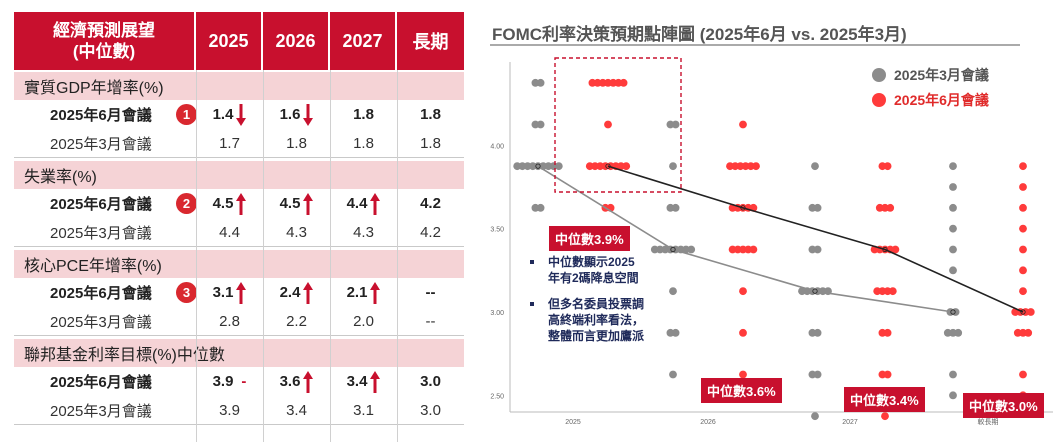 This screenshot has width=1057, height=442. What do you see at coordinates (105, 41) in the screenshot?
I see `header-label: 經濟預測展望 (中位數)` at bounding box center [105, 41].